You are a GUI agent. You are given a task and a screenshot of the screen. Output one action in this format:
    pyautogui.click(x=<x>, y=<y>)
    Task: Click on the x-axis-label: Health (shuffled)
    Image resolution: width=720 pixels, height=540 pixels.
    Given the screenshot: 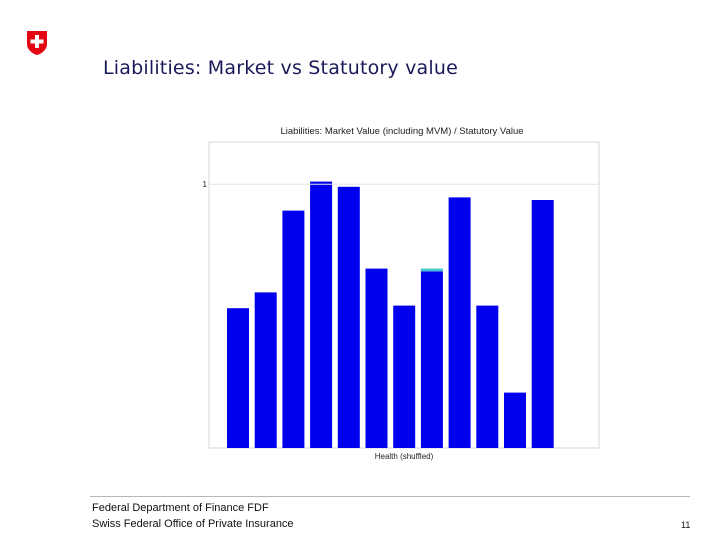 What is the action you would take?
    pyautogui.click(x=404, y=456)
    